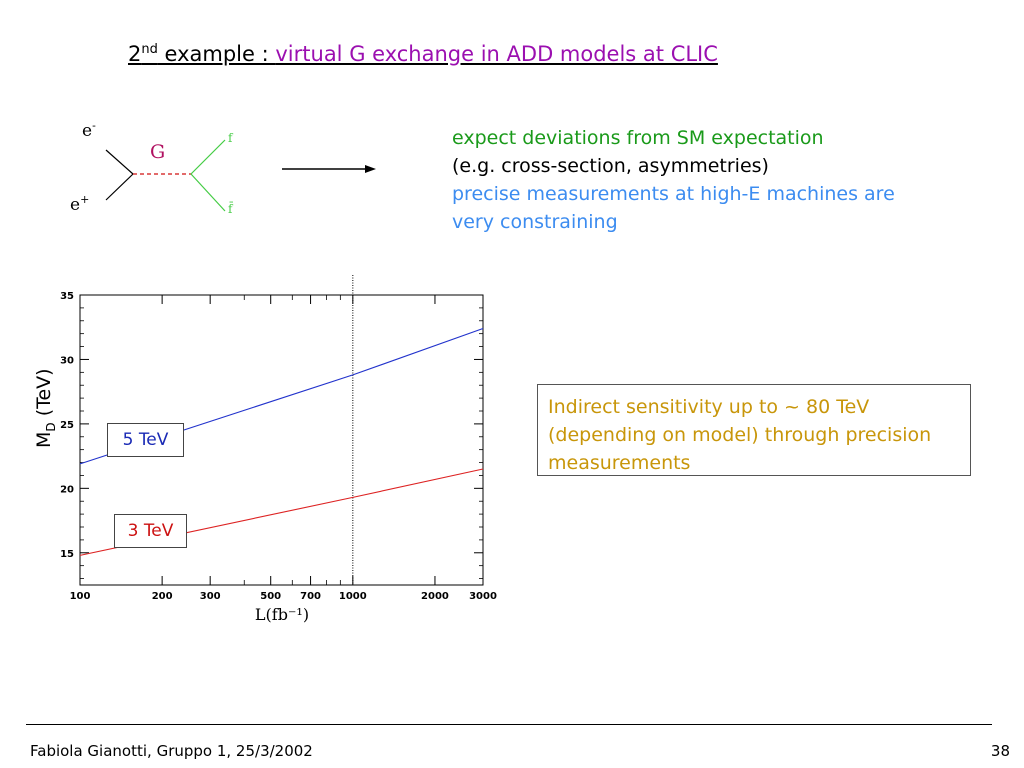  What do you see at coordinates (80, 596) in the screenshot?
I see `x-tick-label: 100` at bounding box center [80, 596].